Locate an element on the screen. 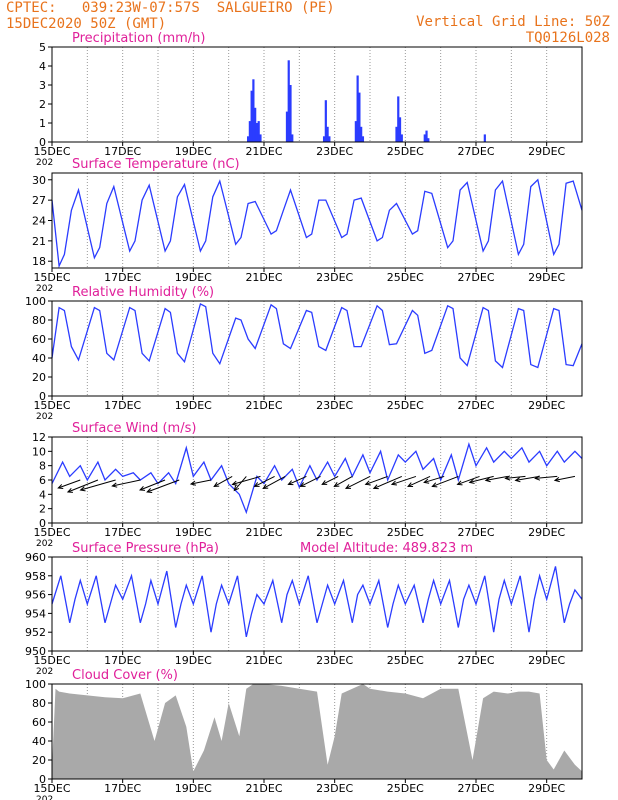  y-tick-label: 80 is located at coordinates (39, 320).